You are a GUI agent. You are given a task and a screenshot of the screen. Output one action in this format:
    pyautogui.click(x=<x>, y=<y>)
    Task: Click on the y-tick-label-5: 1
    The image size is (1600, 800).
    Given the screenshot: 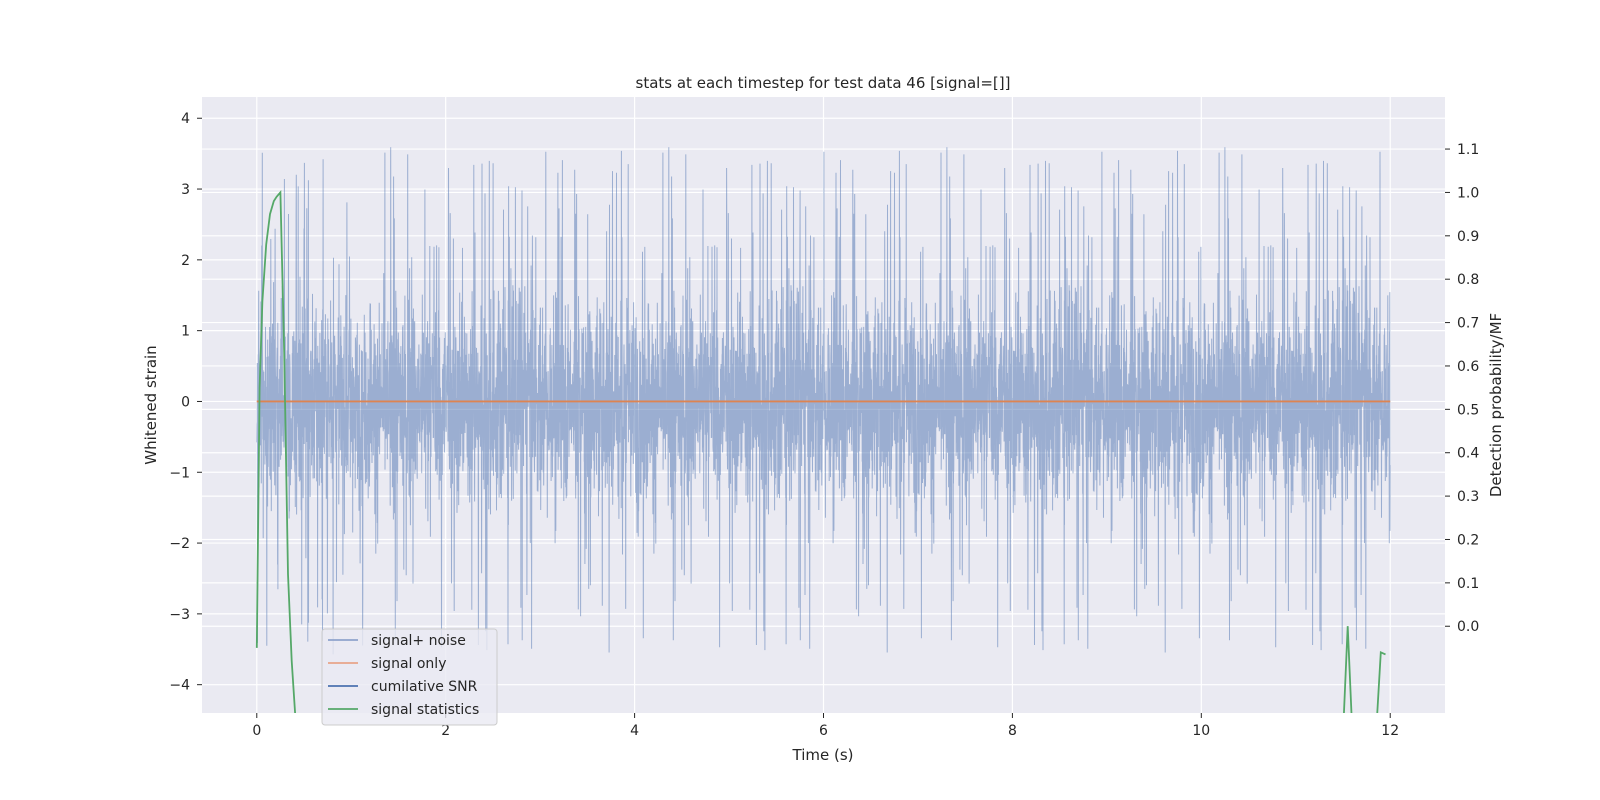 What is the action you would take?
    pyautogui.click(x=185, y=332)
    